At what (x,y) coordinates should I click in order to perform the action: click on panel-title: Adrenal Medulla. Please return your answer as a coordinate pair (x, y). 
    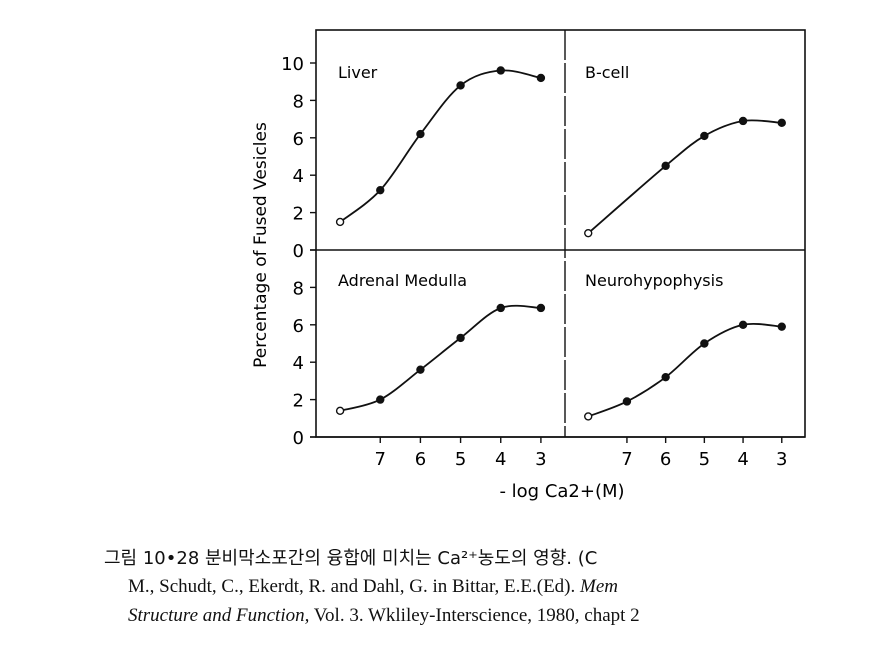
    Looking at the image, I should click on (402, 280).